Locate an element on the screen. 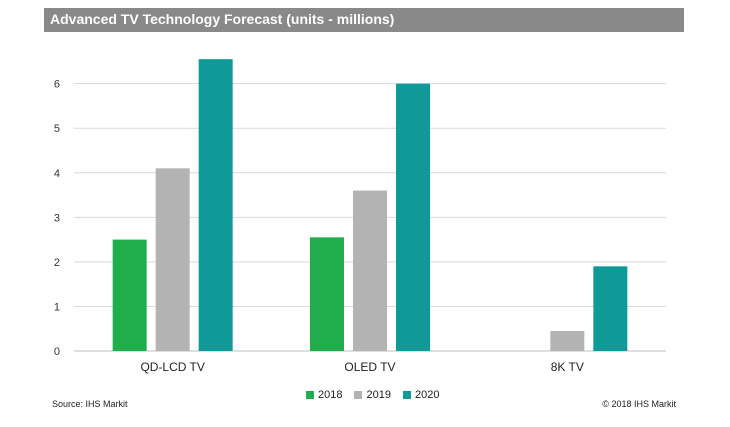 The image size is (730, 427). bar-2020-qd-lcd-tv is located at coordinates (215, 205).